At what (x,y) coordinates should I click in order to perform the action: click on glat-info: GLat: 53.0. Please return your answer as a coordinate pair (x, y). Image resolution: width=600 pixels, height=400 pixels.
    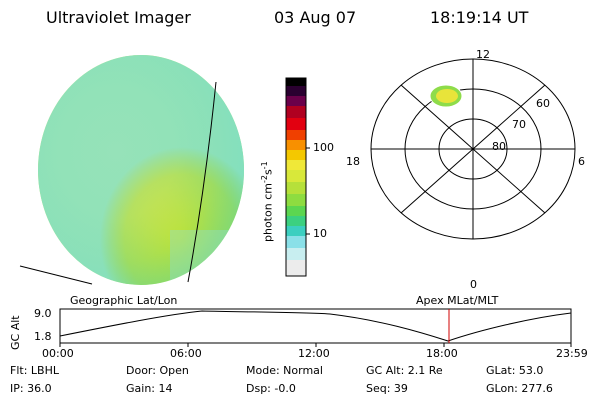
    Looking at the image, I should click on (515, 370).